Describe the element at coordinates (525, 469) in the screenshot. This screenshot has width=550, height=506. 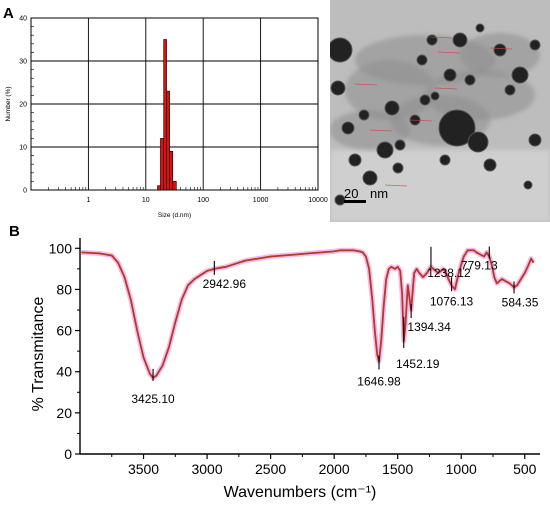
I see `x-tick-label: 500` at that location.